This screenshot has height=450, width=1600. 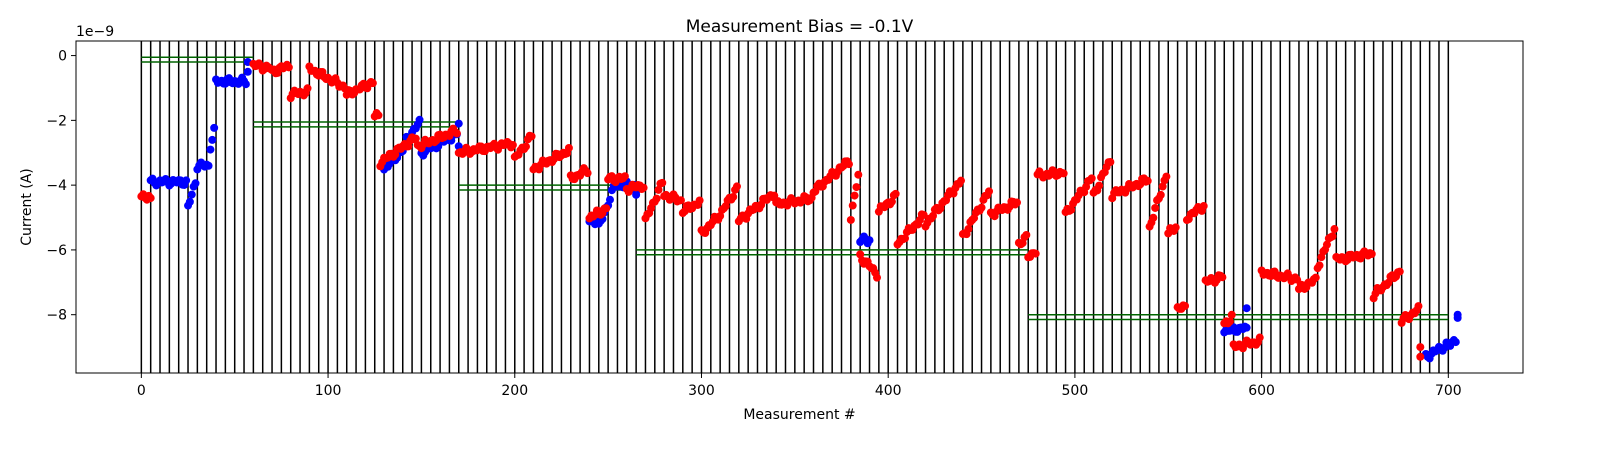 I want to click on x-tick-label: 700, so click(x=1448, y=391).